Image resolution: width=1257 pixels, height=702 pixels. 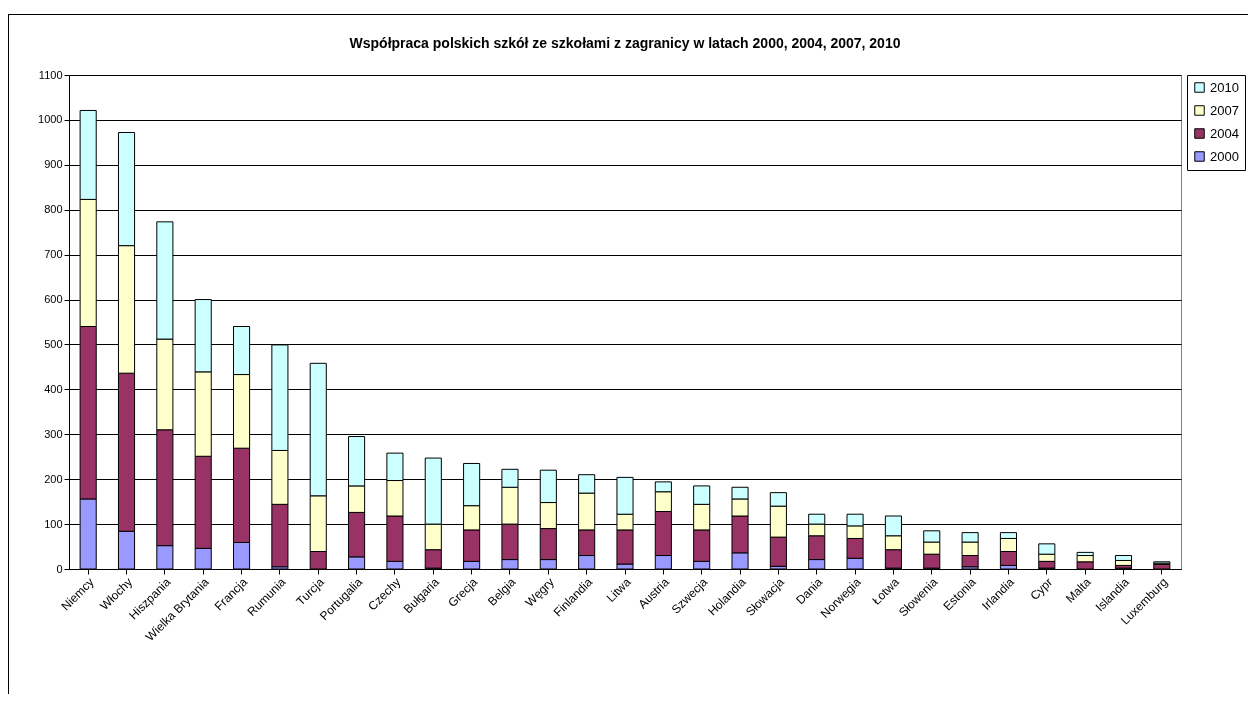 What do you see at coordinates (53, 209) in the screenshot?
I see `y-tick-label: 800` at bounding box center [53, 209].